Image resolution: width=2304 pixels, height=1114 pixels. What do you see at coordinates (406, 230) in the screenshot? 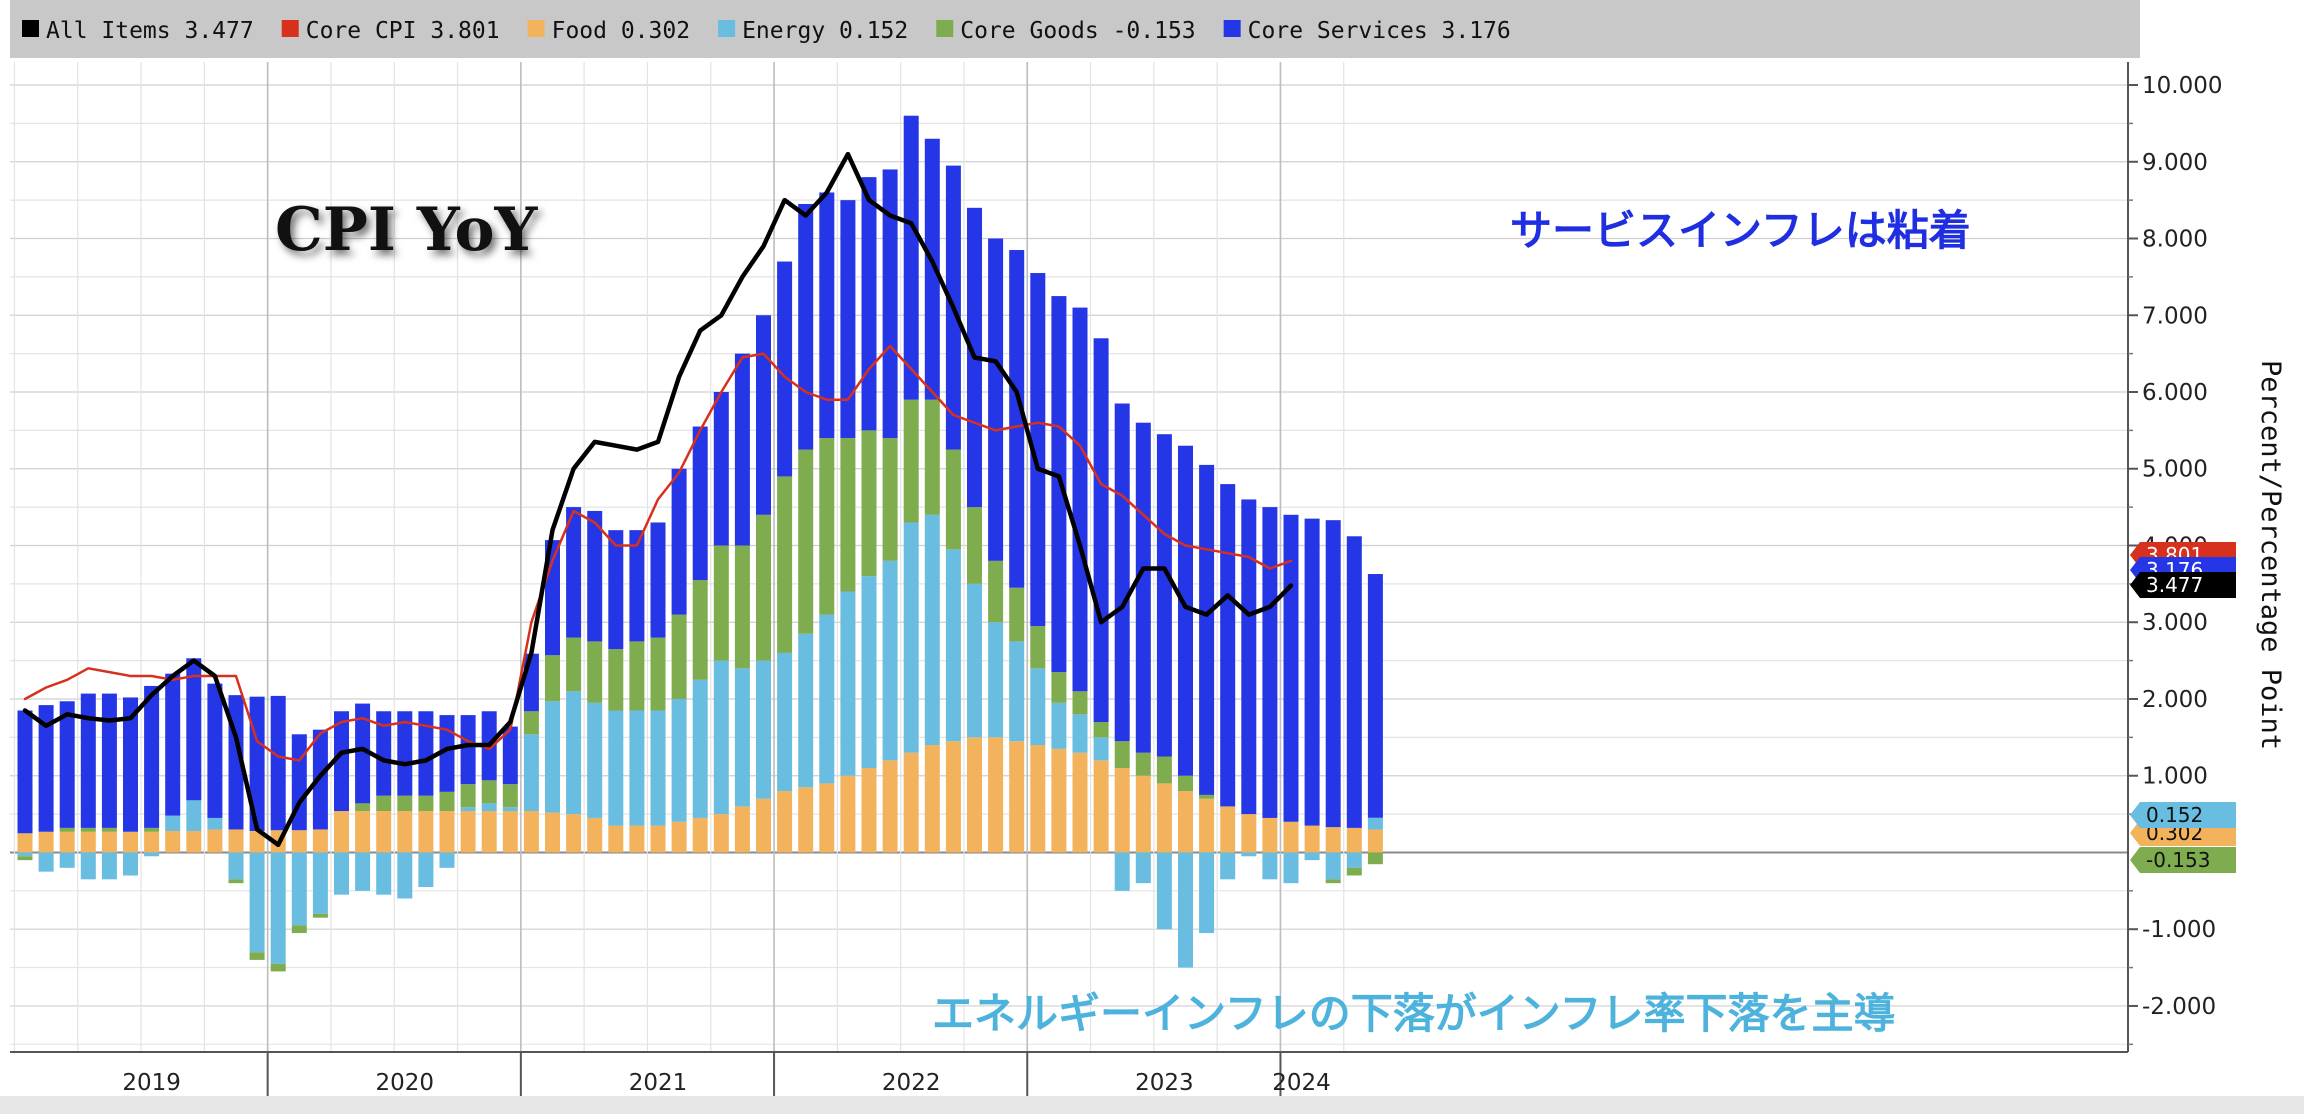
I see `chart-title: CPI YoY` at bounding box center [406, 230].